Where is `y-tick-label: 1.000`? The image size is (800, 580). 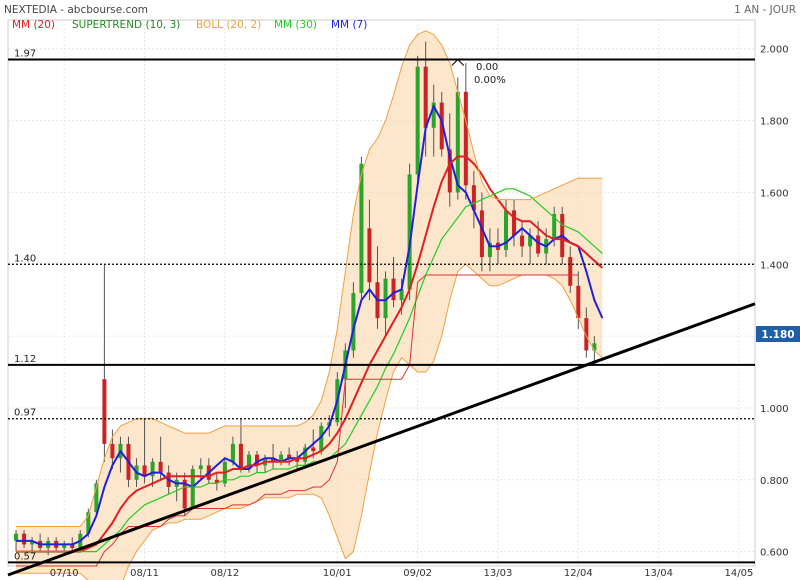 y-tick-label: 1.000 is located at coordinates (774, 409).